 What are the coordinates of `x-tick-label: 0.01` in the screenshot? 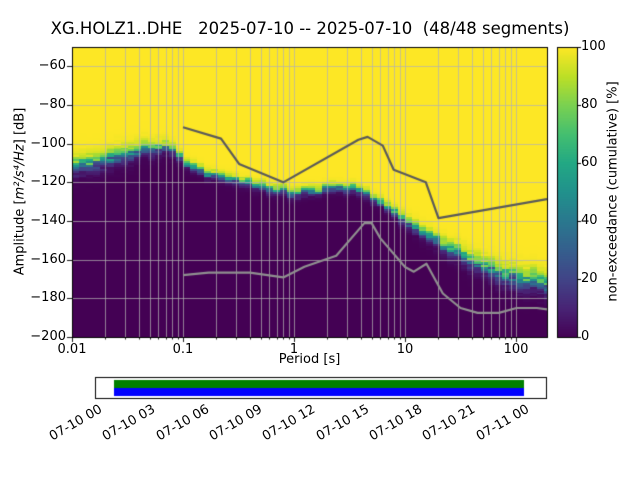 It's located at (72, 349).